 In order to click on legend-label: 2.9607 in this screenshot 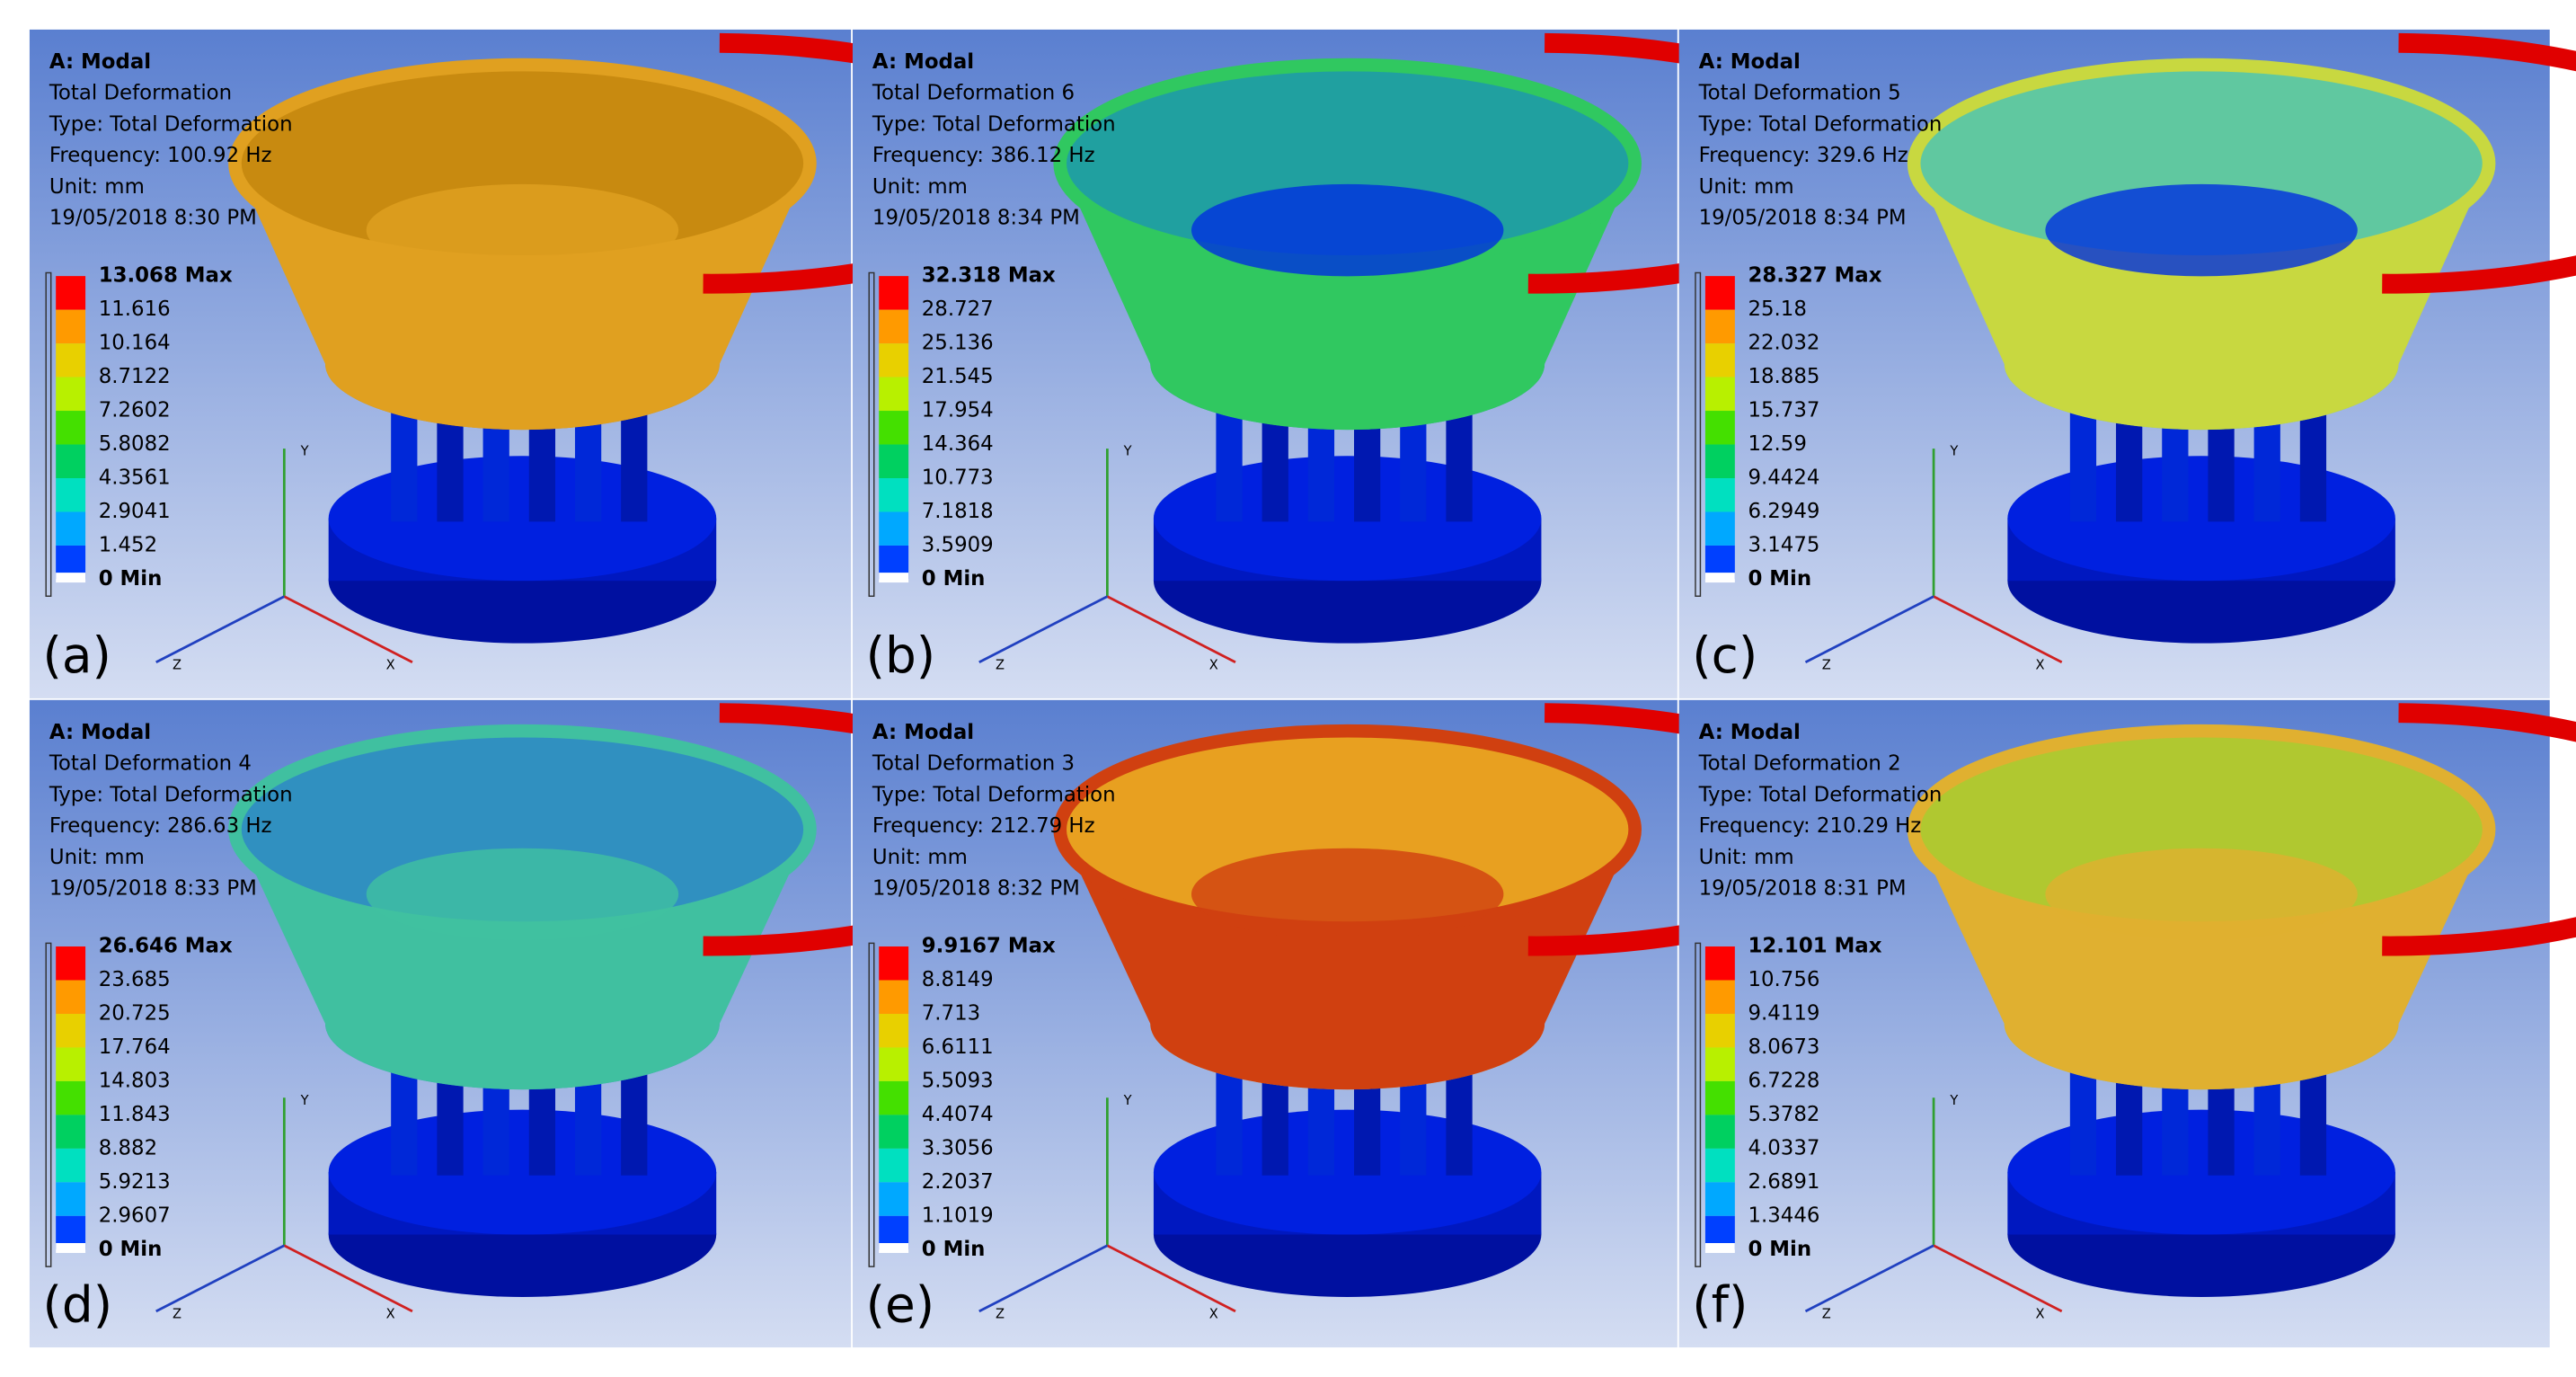, I will do `click(135, 1215)`.